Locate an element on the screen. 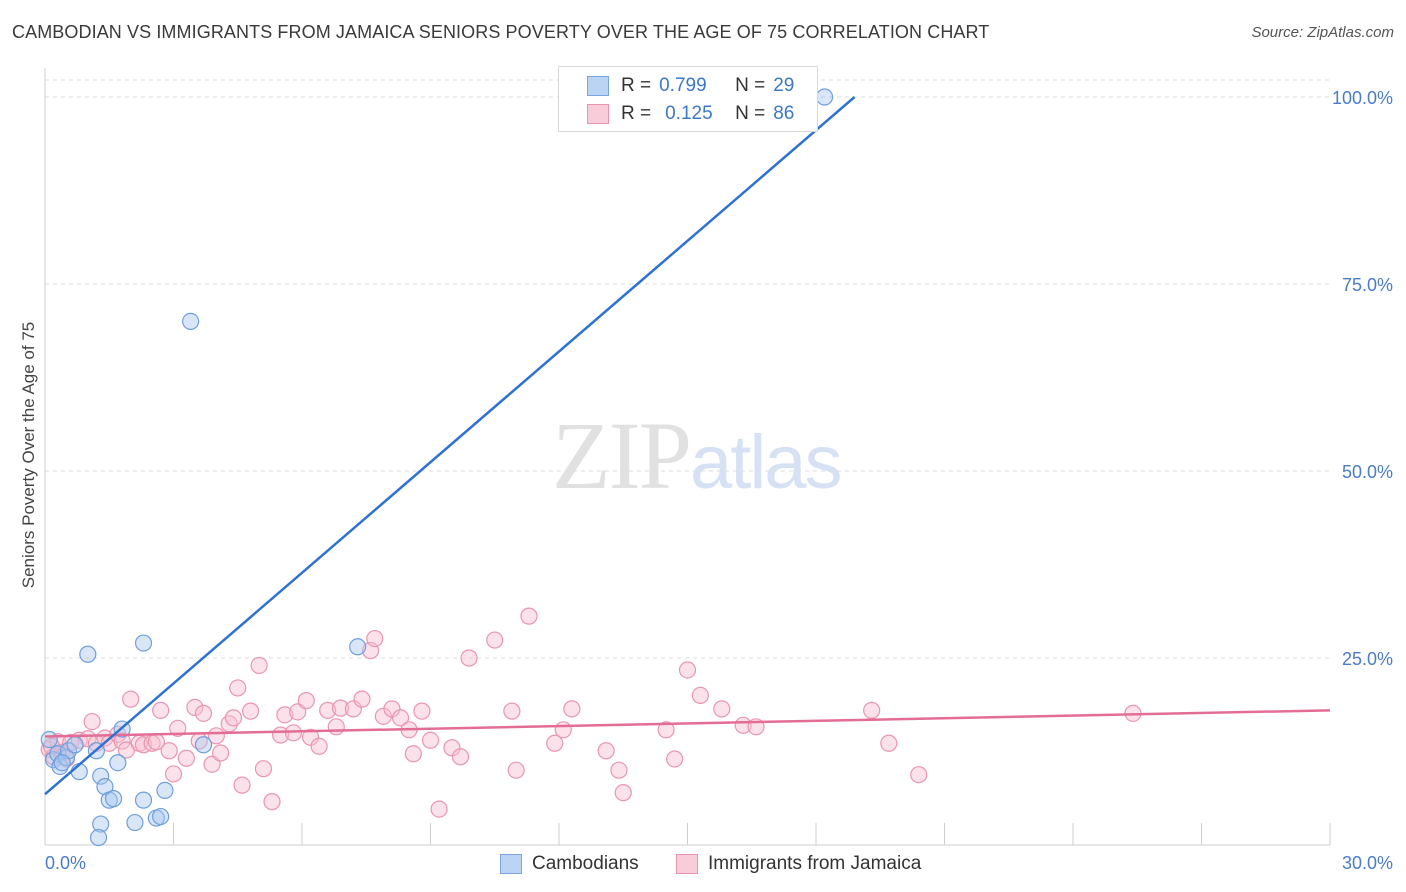  bottom-legend-jamaica: Immigrants from Jamaica is located at coordinates (798, 864).